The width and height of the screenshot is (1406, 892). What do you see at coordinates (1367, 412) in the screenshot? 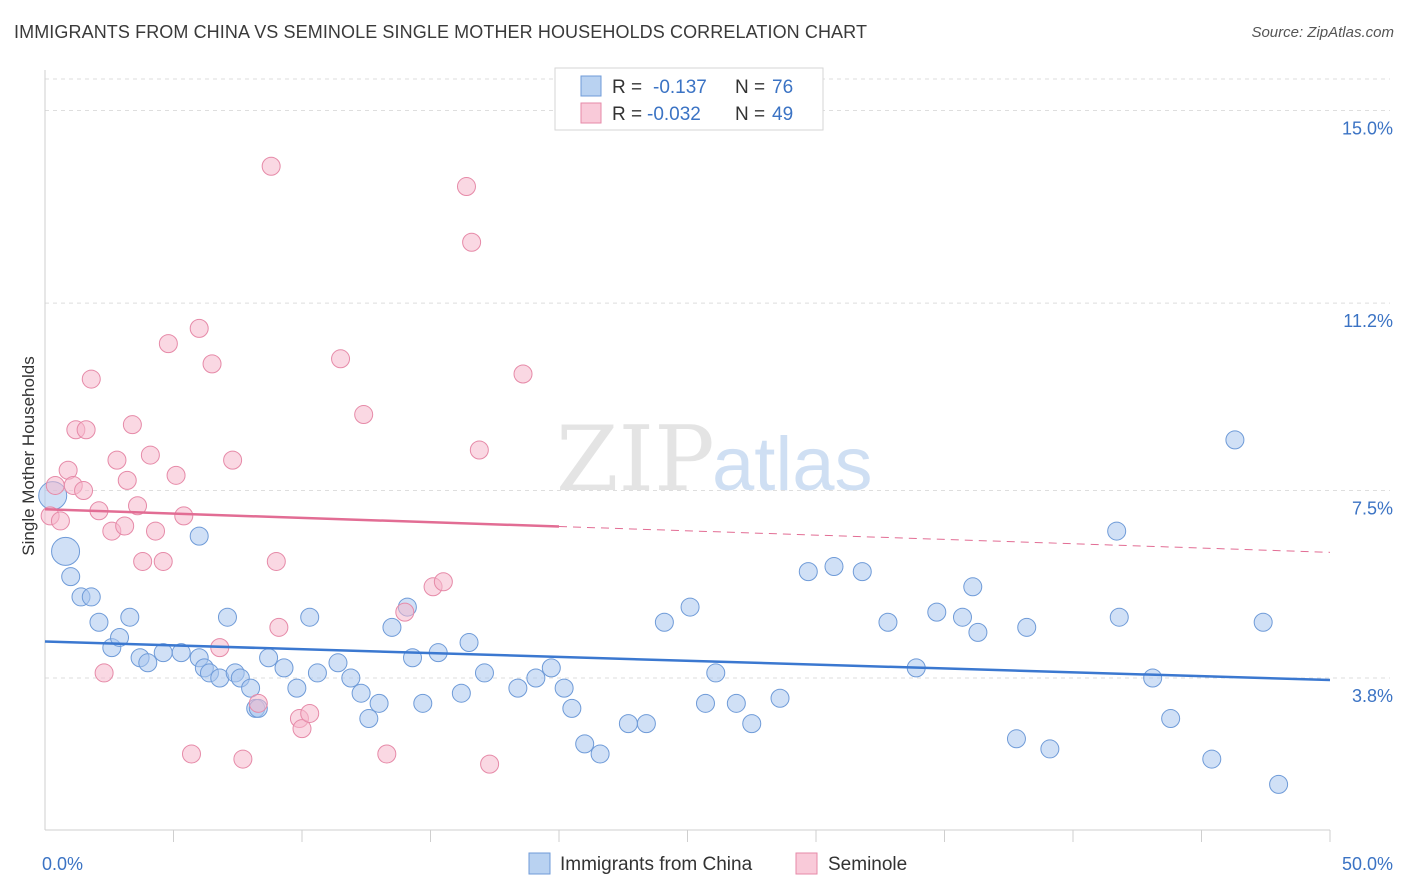
I see `y-tick-labels: 3.8% 7.5% 11.2% 15.0%` at bounding box center [1367, 412].